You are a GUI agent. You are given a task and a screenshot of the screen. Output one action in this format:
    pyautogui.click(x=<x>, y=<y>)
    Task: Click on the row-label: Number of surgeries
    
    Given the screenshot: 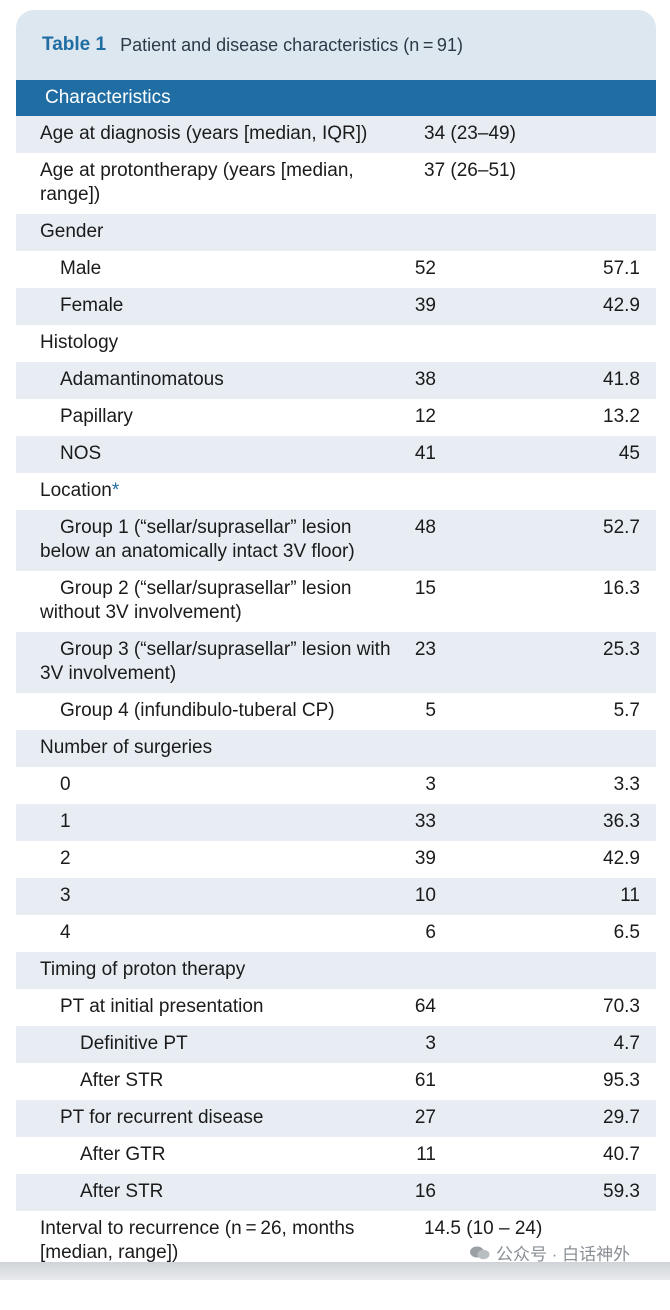 What is the action you would take?
    pyautogui.click(x=208, y=748)
    